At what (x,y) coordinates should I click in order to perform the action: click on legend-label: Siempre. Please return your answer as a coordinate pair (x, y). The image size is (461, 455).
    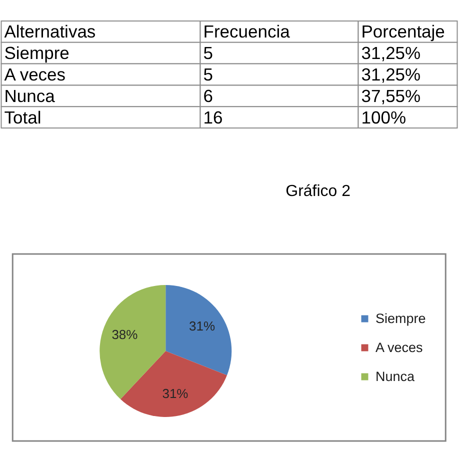
    Looking at the image, I should click on (401, 318).